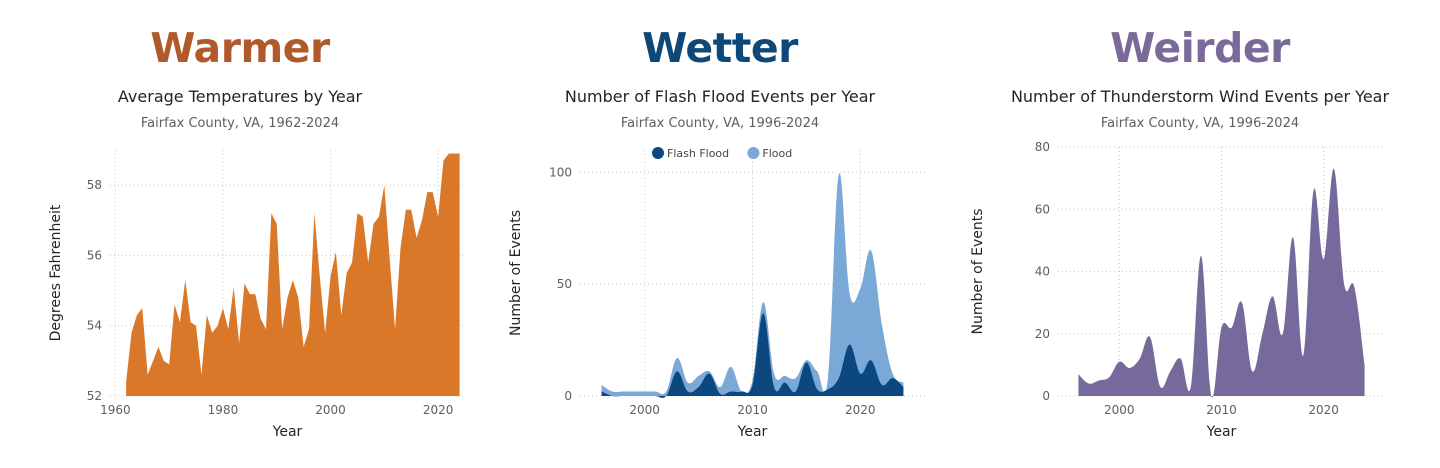 This screenshot has width=1440, height=468. Describe the element at coordinates (560, 172) in the screenshot. I see `y-tick-label: 100` at that location.